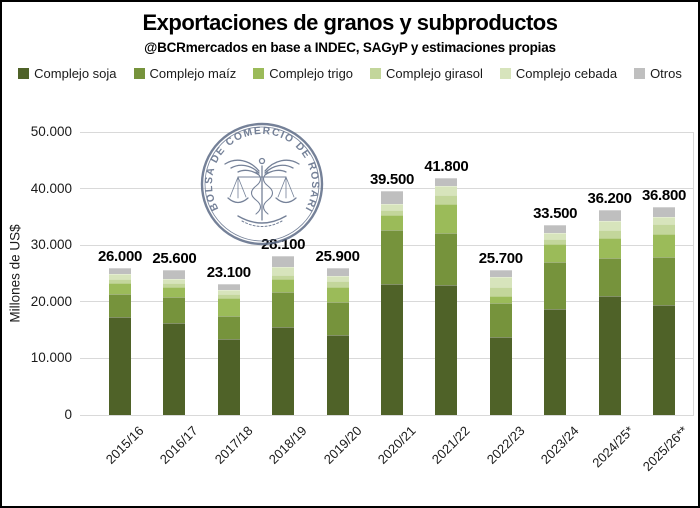  What do you see at coordinates (666, 73) in the screenshot?
I see `legend-label: Otros` at bounding box center [666, 73].